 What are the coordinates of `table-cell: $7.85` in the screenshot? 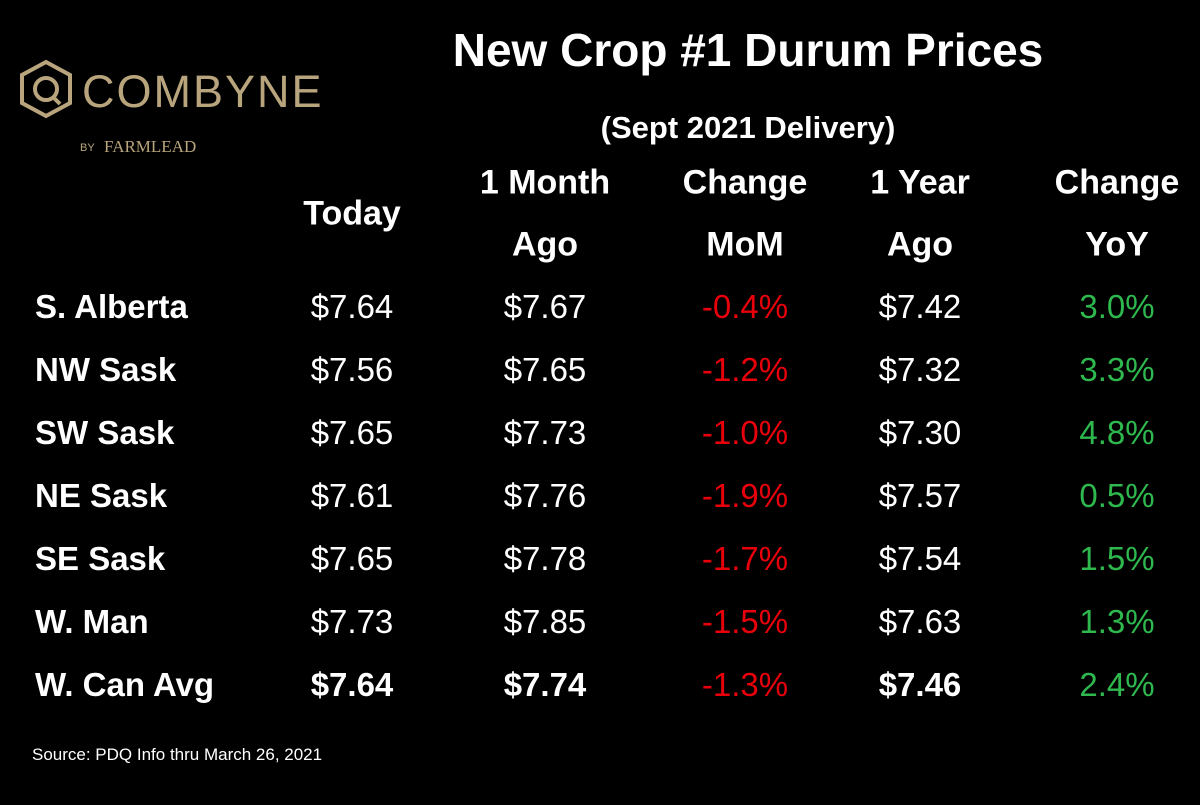 It's located at (545, 621).